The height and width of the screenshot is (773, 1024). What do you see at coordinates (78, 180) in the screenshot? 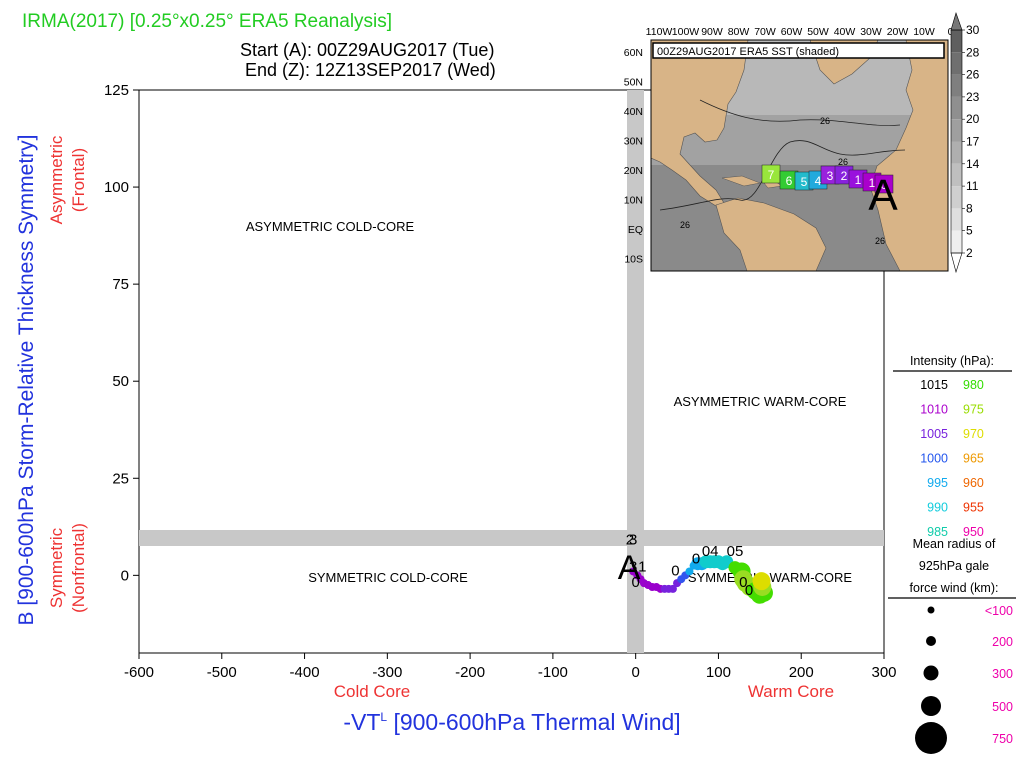
I see `frontal-label: (Frontal)` at bounding box center [78, 180].